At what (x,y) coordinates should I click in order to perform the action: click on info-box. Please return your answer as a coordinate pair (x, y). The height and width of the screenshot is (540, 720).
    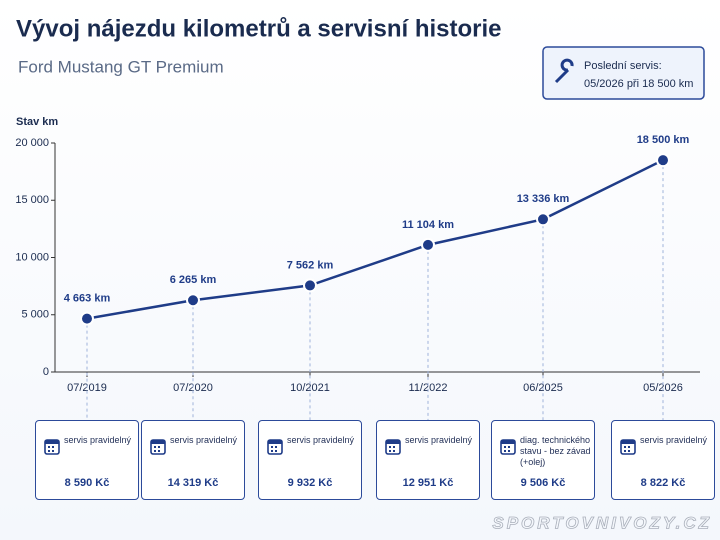
    Looking at the image, I should click on (623, 73).